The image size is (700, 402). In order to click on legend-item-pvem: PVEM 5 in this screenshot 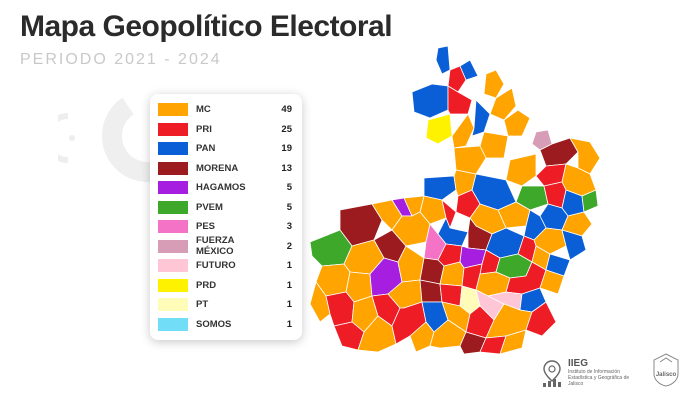, I will do `click(225, 208)`.